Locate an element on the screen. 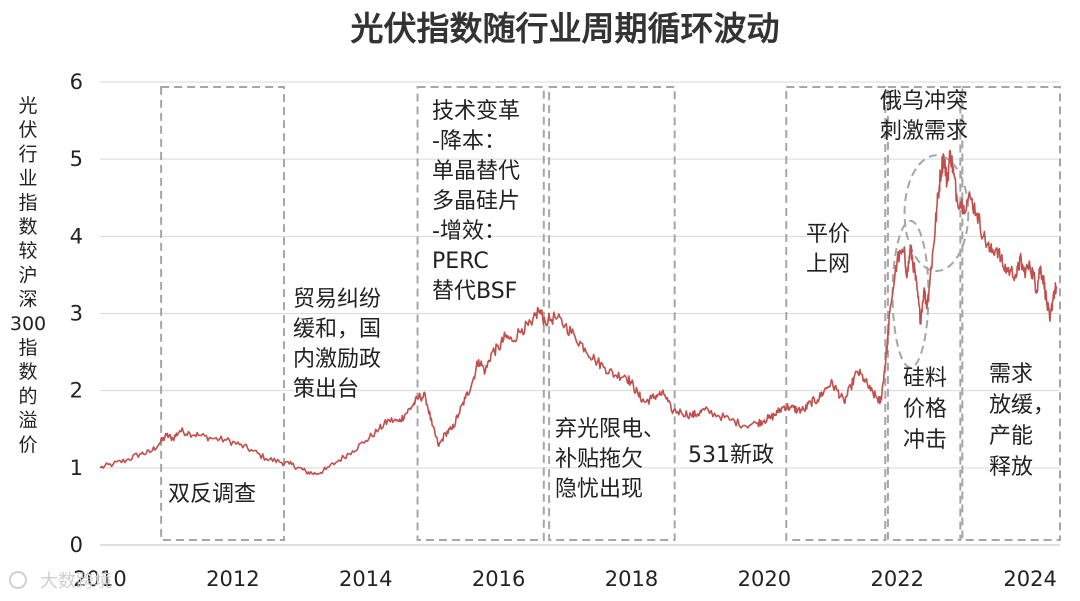 The width and height of the screenshot is (1080, 601). highlight-ellipses is located at coordinates (930, 261).